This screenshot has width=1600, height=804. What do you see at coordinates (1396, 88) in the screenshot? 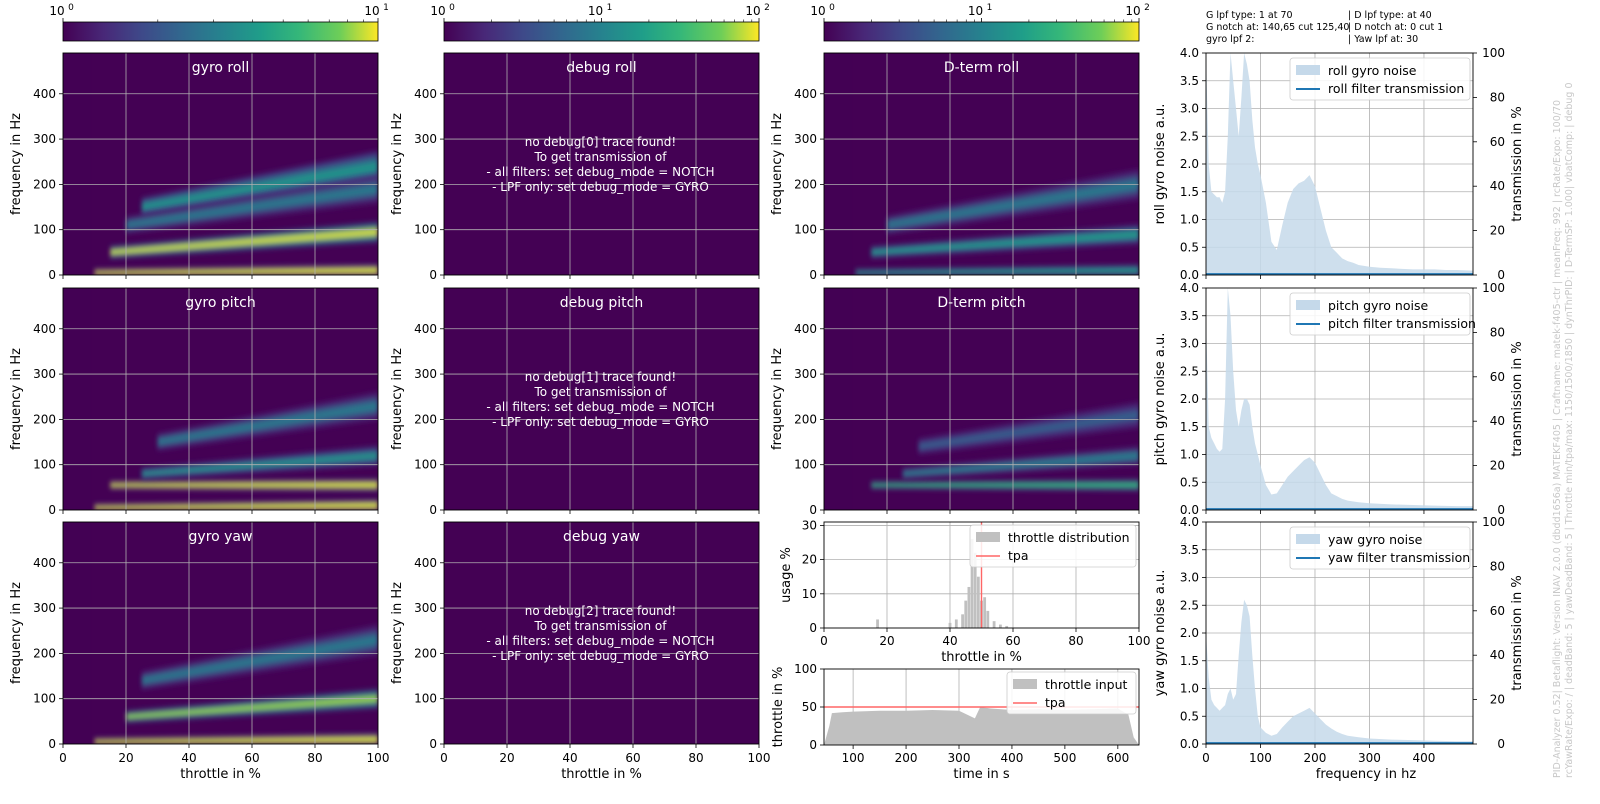
I see `legend-filter-label: roll filter transmission` at bounding box center [1396, 88].